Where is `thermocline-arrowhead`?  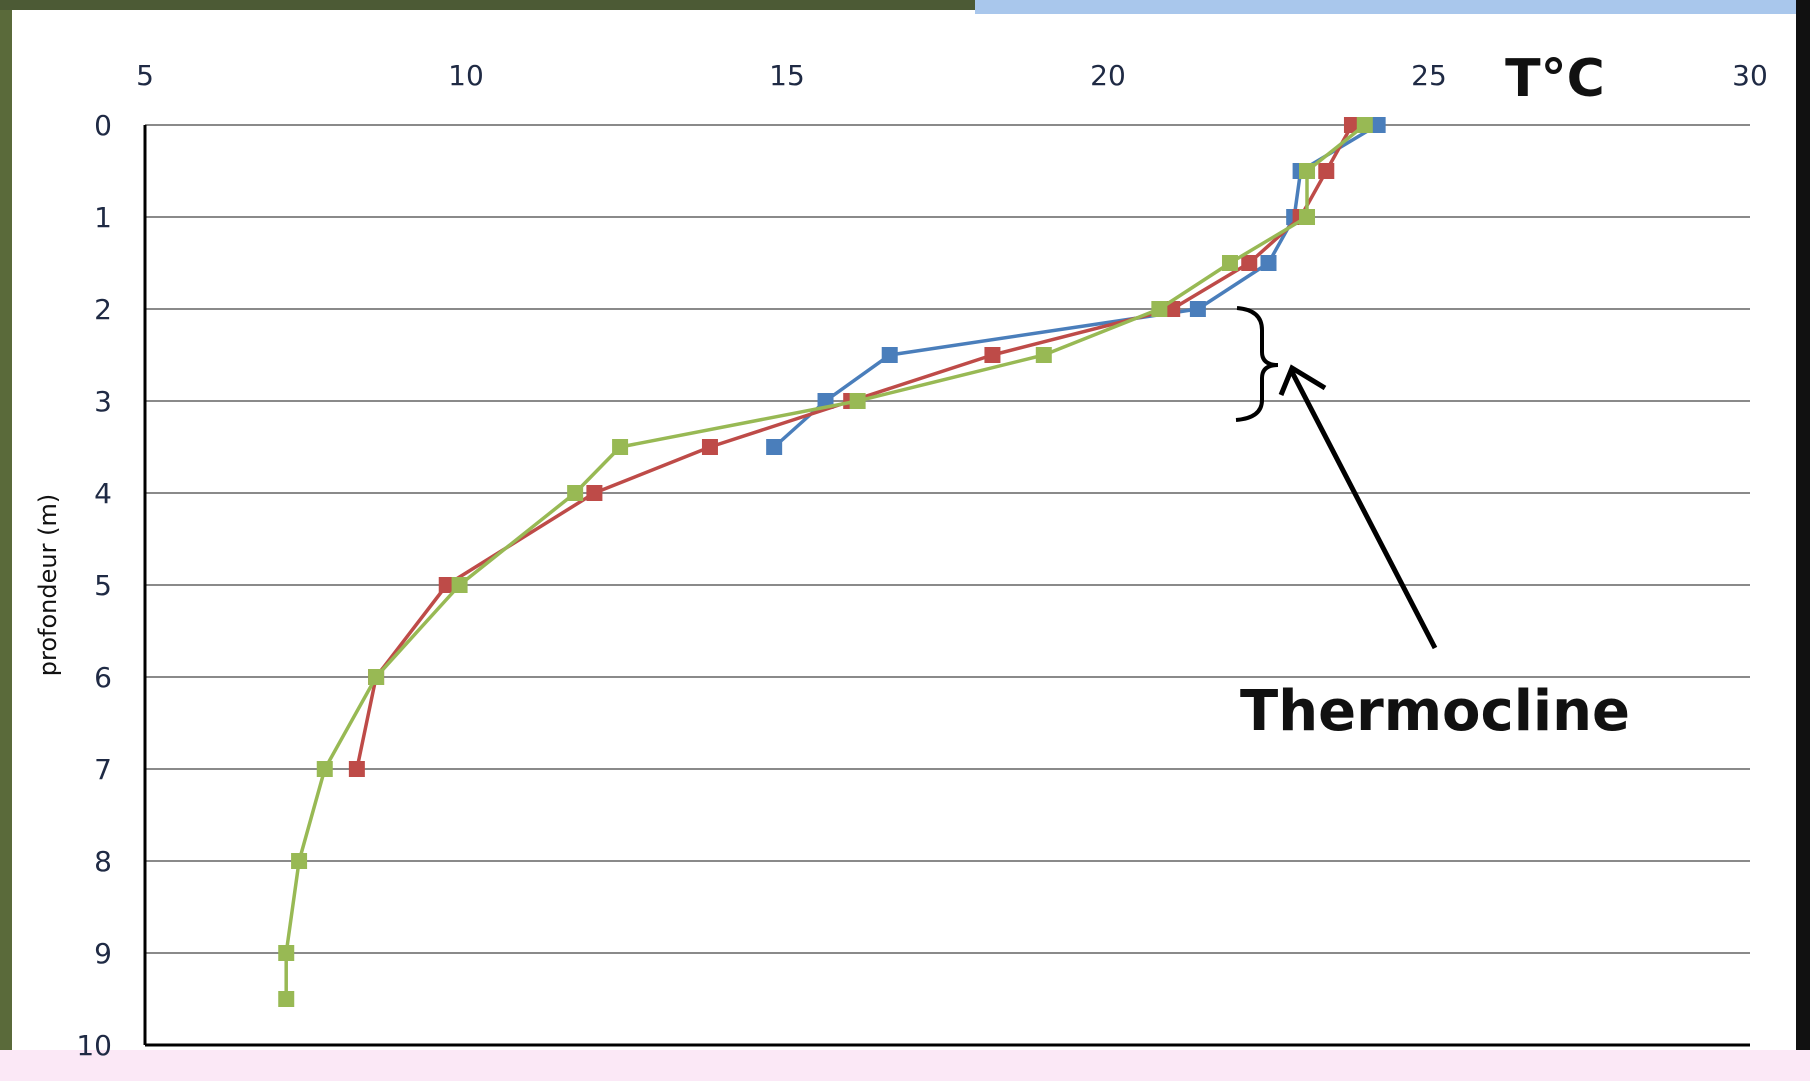 thermocline-arrowhead is located at coordinates (1302, 380).